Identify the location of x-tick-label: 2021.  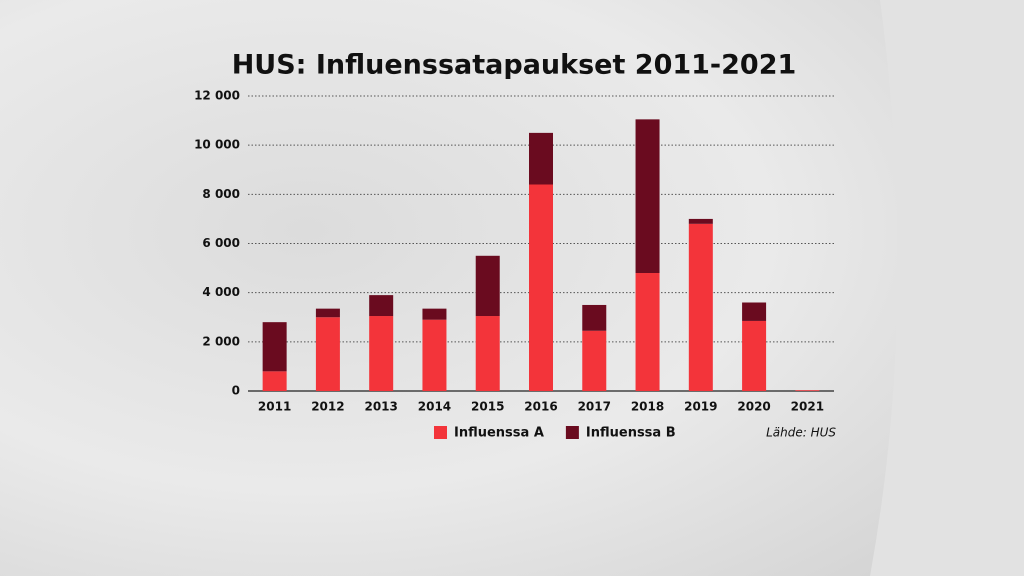
(807, 407).